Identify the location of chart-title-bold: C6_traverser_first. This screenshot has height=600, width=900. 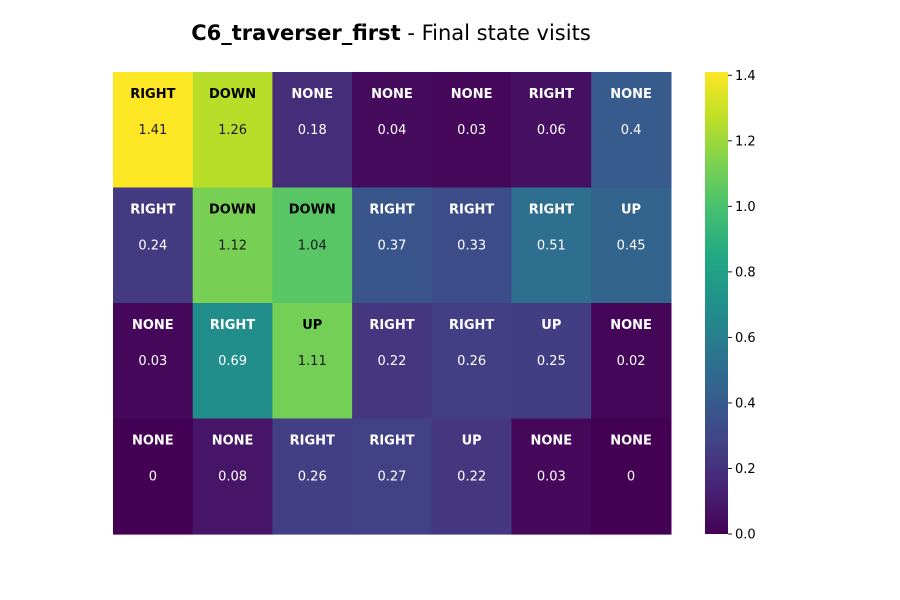
(296, 33).